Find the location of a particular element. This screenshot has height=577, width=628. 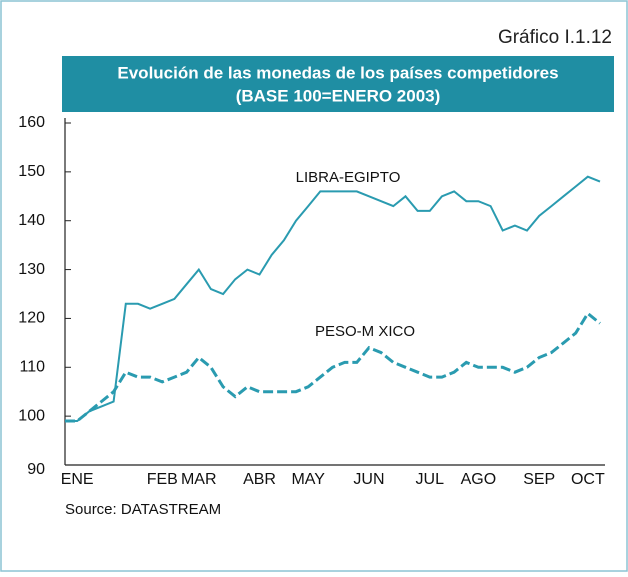

x-tick-label: JUL is located at coordinates (430, 479).